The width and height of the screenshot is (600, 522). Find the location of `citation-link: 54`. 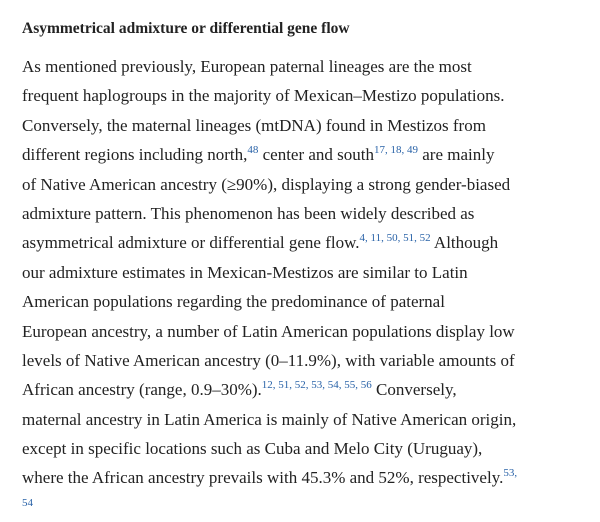

citation-link: 54 is located at coordinates (27, 502).